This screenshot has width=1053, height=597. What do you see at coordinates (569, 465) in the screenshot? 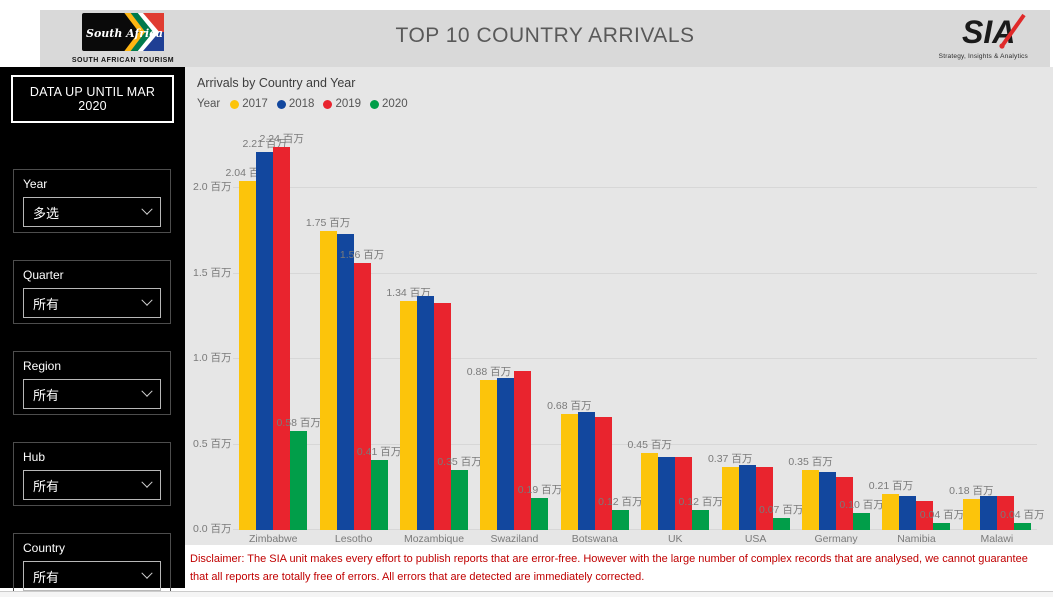
I see `bar-botswana-2017: 0.68 百万` at bounding box center [569, 465].